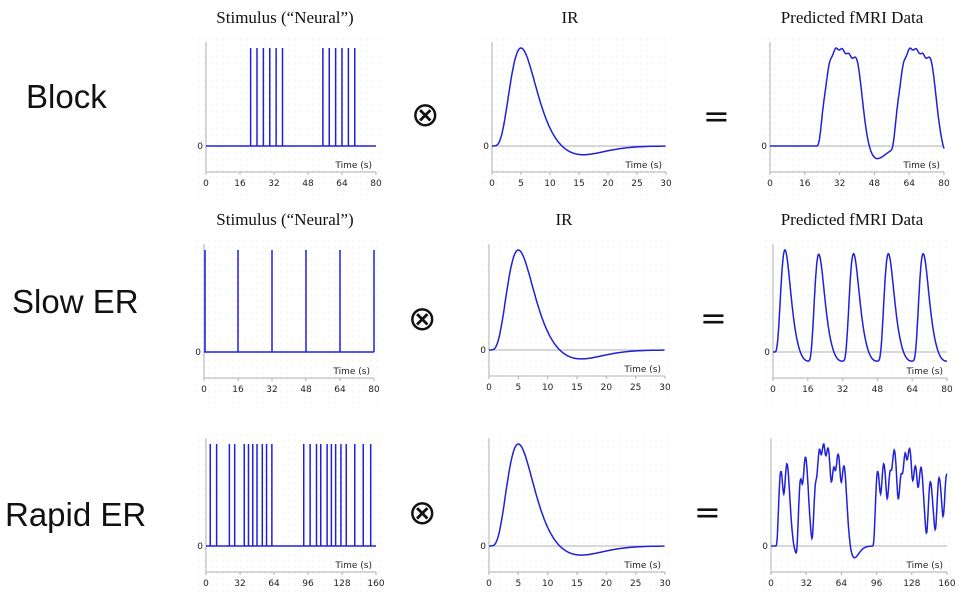 This screenshot has height=594, width=967. I want to click on stimulus-plot-block: 0 0 16 32 48 64 80 Time (s), so click(289, 118).